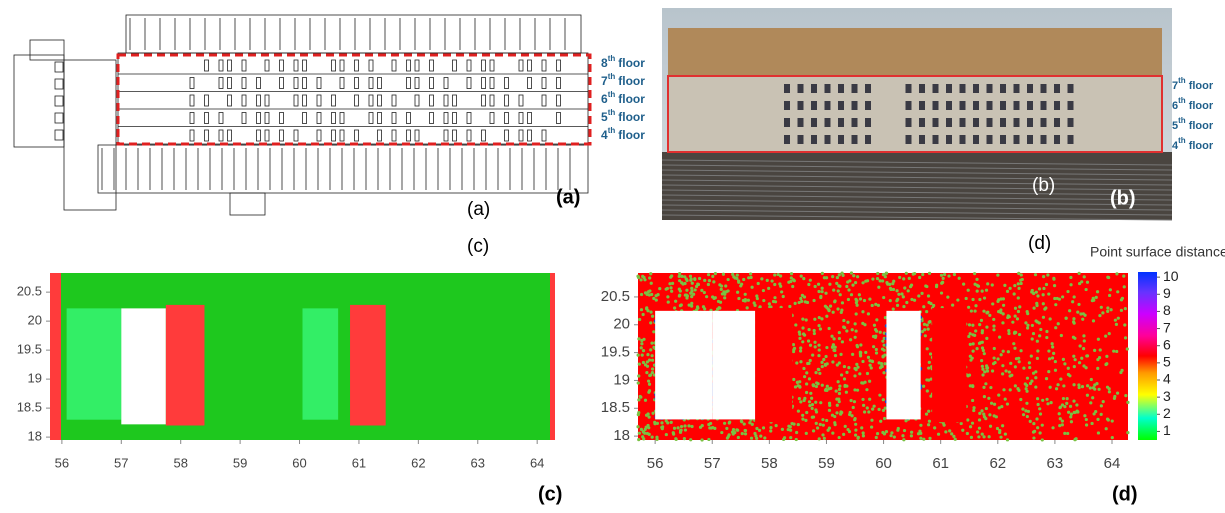 The height and width of the screenshot is (513, 1225). What do you see at coordinates (299, 462) in the screenshot?
I see `x-tick-label: 60` at bounding box center [299, 462].